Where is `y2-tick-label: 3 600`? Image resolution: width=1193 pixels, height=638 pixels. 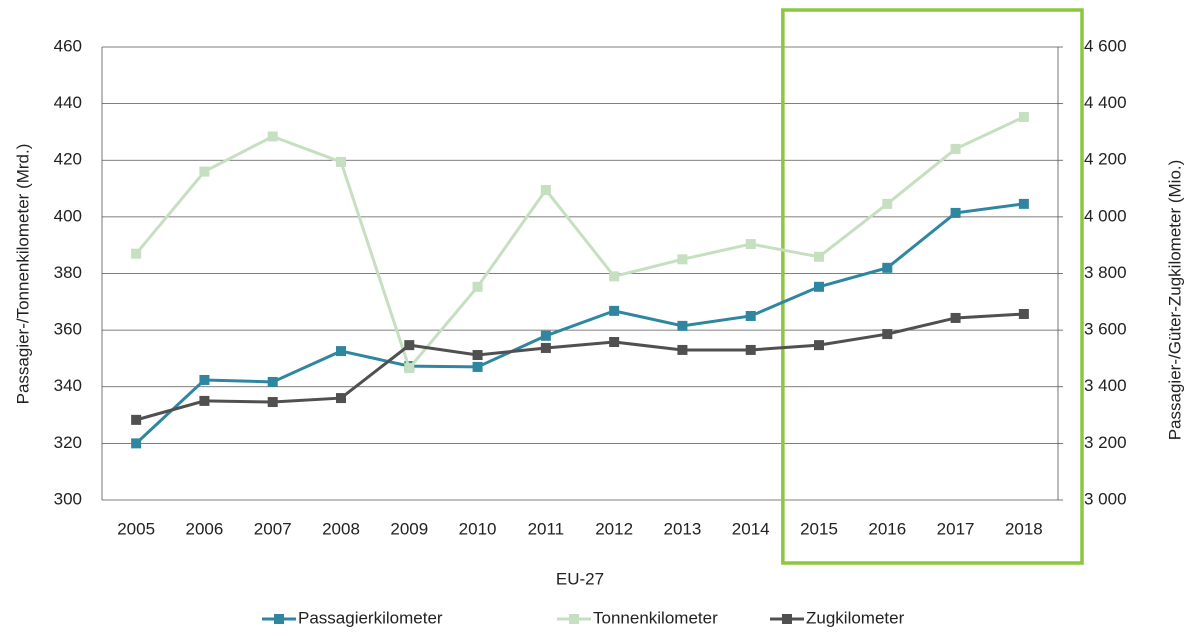
y2-tick-label: 3 600 is located at coordinates (1105, 329).